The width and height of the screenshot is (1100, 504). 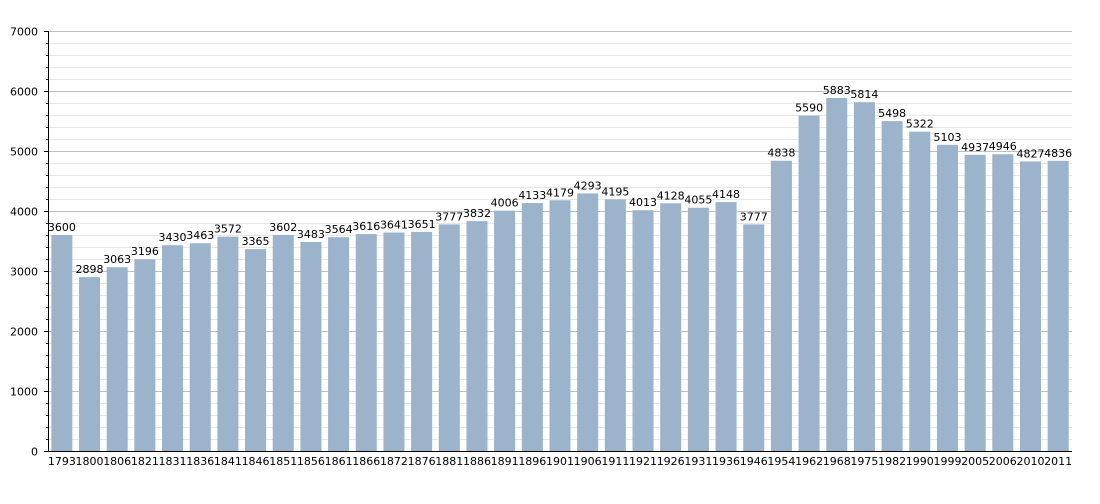 I want to click on x-tick-label: 1975, so click(x=864, y=461).